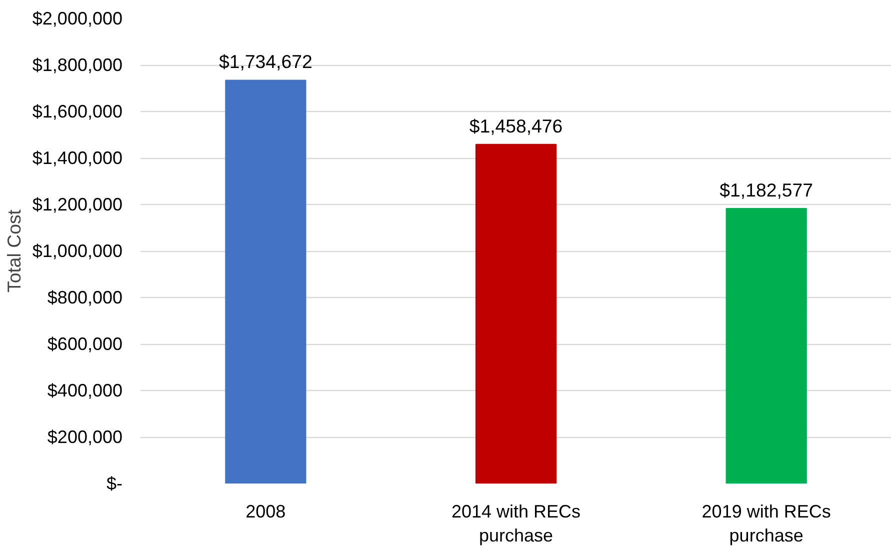  What do you see at coordinates (84, 390) in the screenshot?
I see `y-tick-label: $400,000` at bounding box center [84, 390].